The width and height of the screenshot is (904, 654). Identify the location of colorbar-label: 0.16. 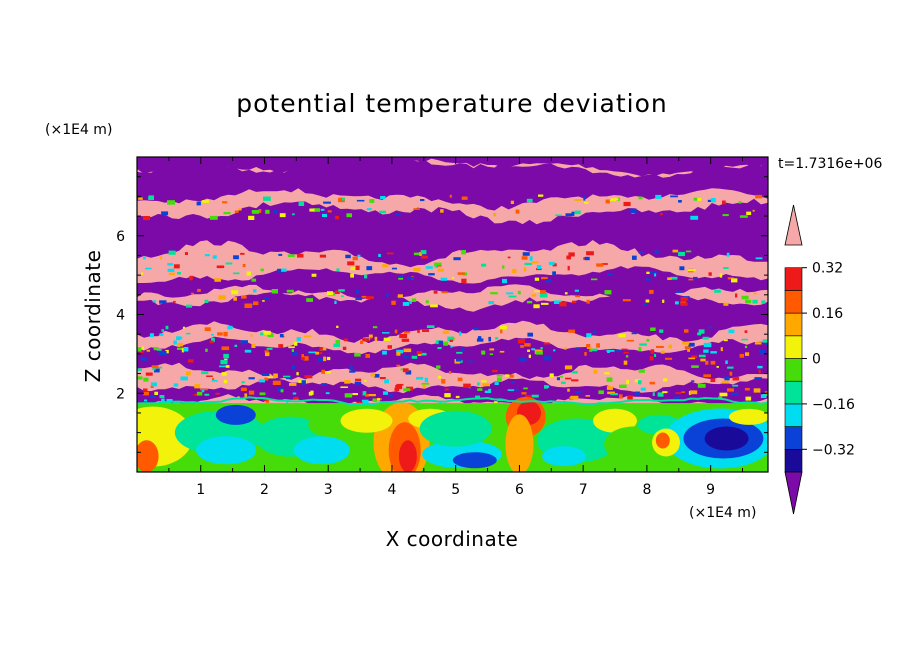
(827, 314).